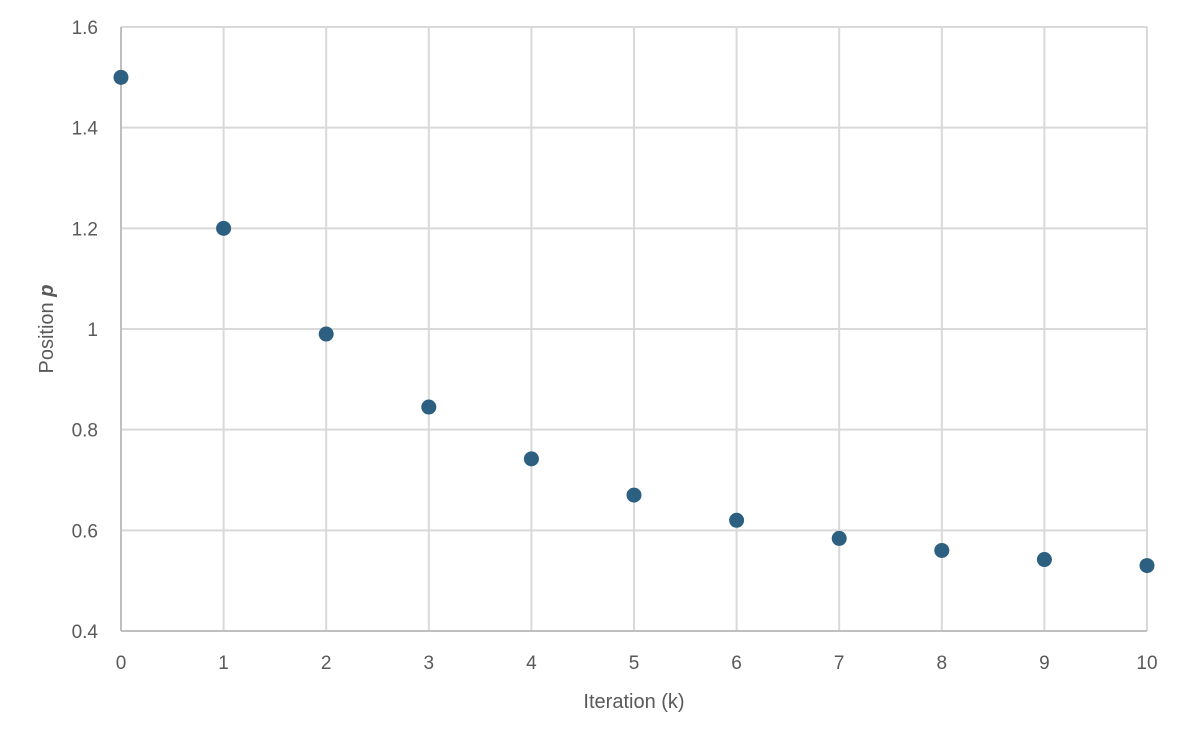  What do you see at coordinates (85, 632) in the screenshot?
I see `y-tick-label: 0.4` at bounding box center [85, 632].